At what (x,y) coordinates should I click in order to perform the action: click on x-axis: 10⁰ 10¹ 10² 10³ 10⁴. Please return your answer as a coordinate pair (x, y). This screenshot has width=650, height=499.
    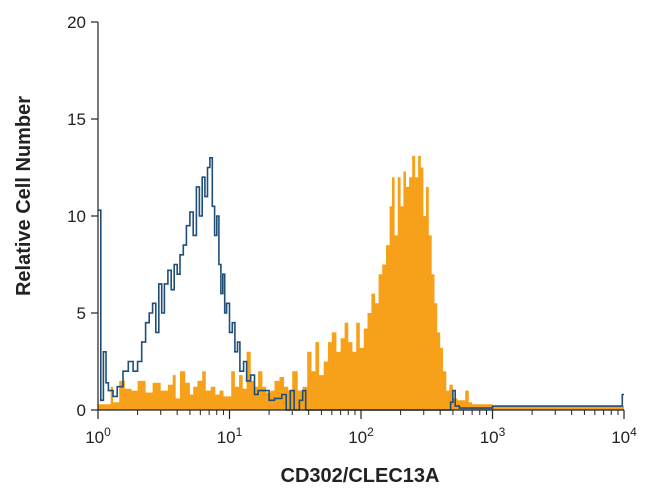
    Looking at the image, I should click on (361, 428).